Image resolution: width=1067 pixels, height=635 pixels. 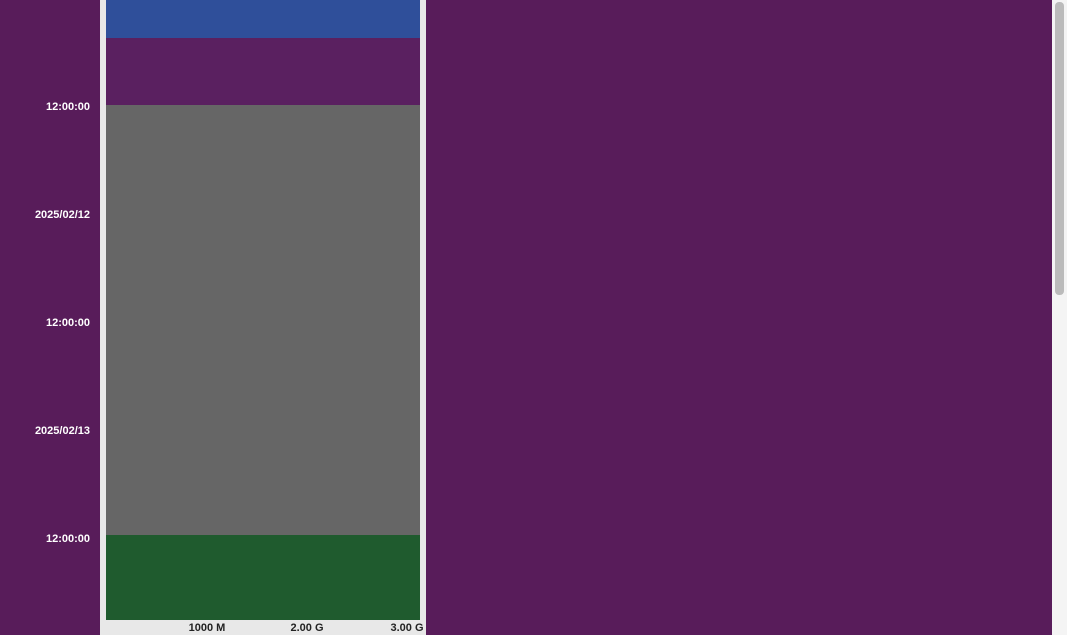 I want to click on y-axis-label: 2025/02/13, so click(x=62, y=431).